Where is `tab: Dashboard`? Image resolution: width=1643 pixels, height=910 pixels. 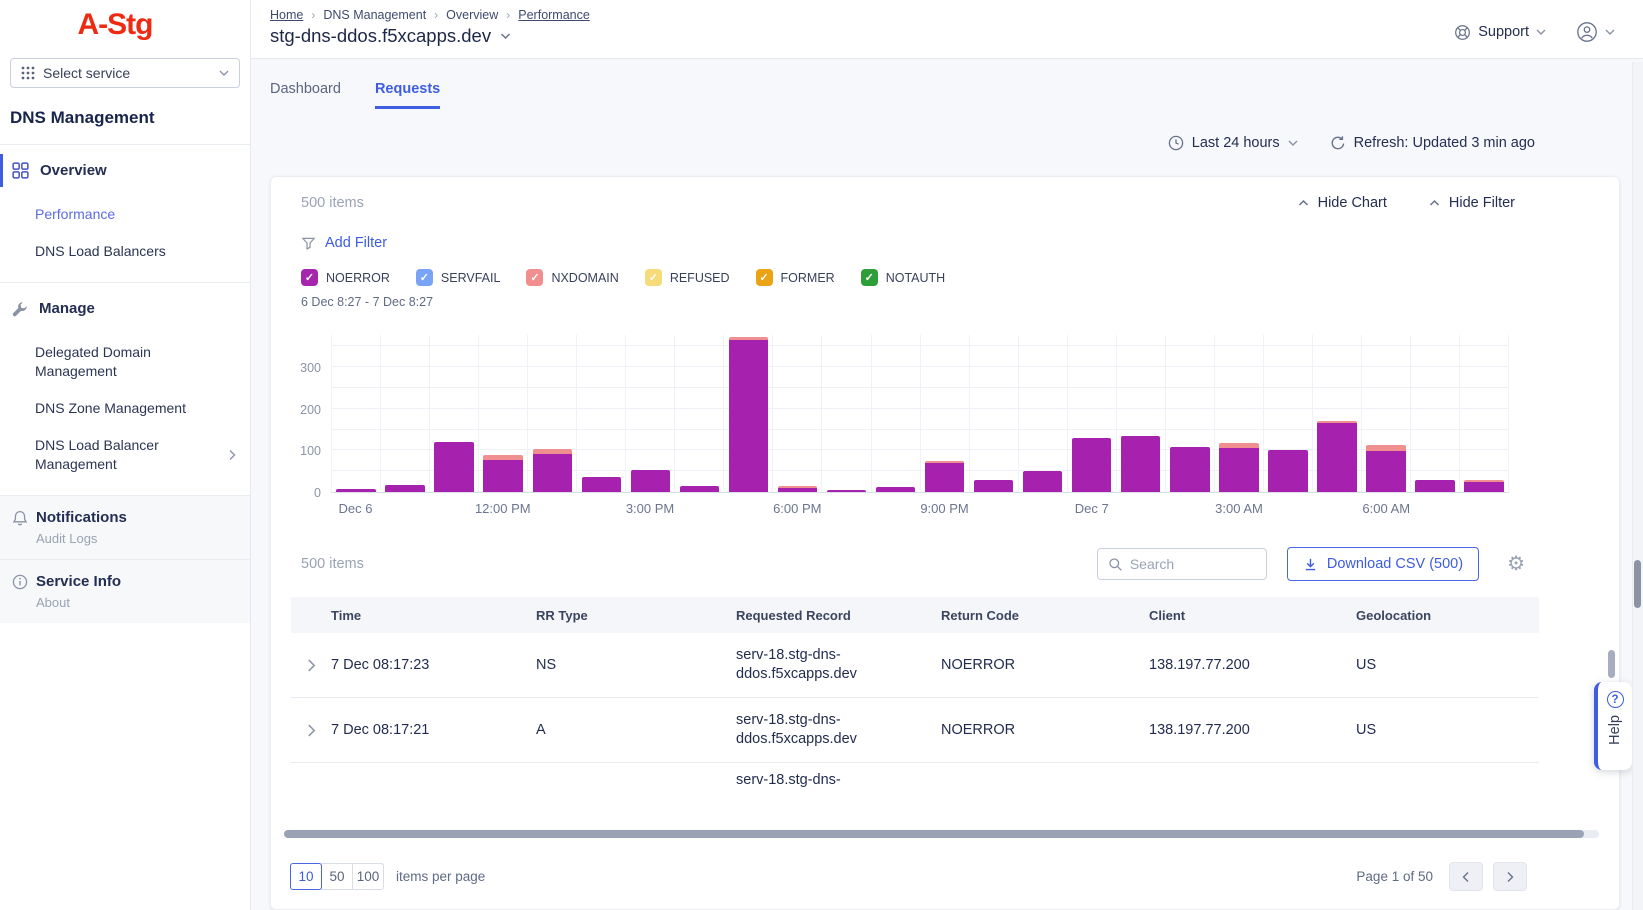
tab: Dashboard is located at coordinates (305, 95).